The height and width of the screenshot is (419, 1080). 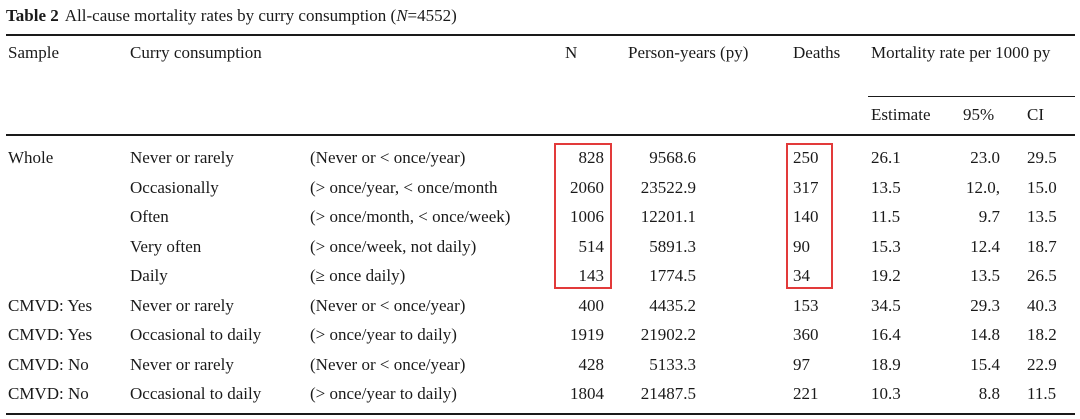 I want to click on ci-upper-cell: 40.3, so click(x=1042, y=305).